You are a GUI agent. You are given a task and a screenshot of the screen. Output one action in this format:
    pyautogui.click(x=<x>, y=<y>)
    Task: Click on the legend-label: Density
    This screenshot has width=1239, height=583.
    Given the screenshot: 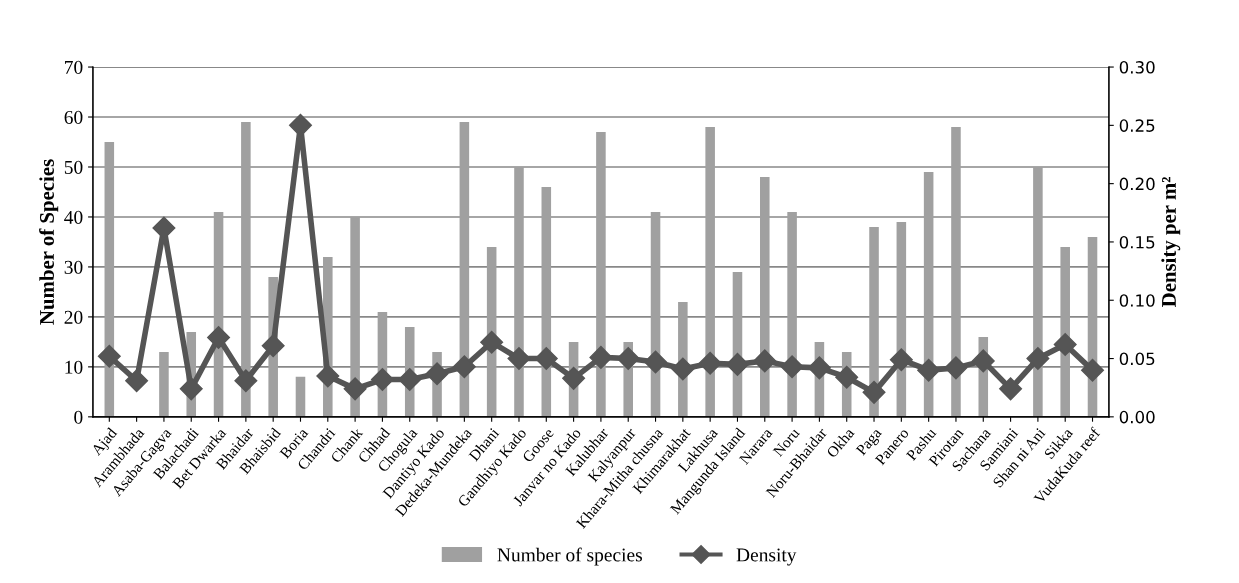 What is the action you would take?
    pyautogui.click(x=766, y=557)
    